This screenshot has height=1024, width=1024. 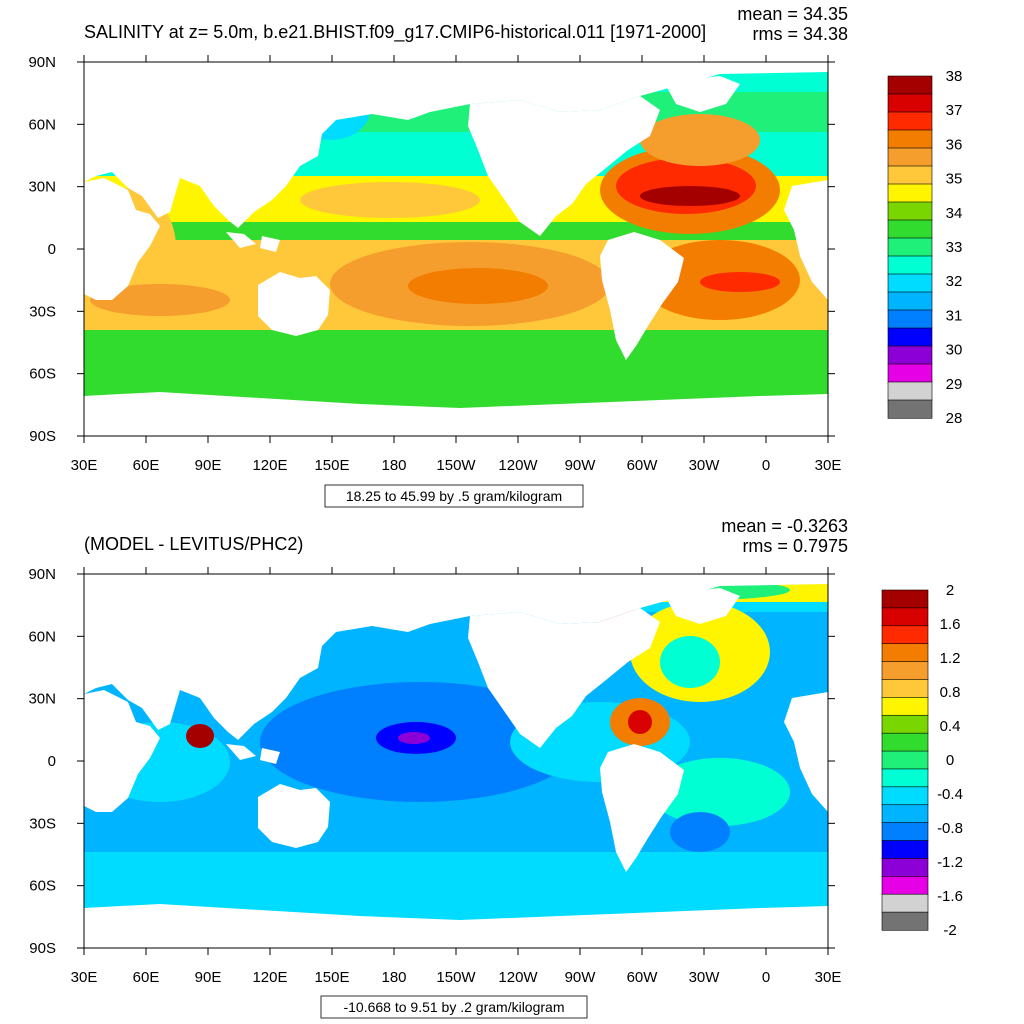 What do you see at coordinates (52, 761) in the screenshot?
I see `y-tick-label: 0` at bounding box center [52, 761].